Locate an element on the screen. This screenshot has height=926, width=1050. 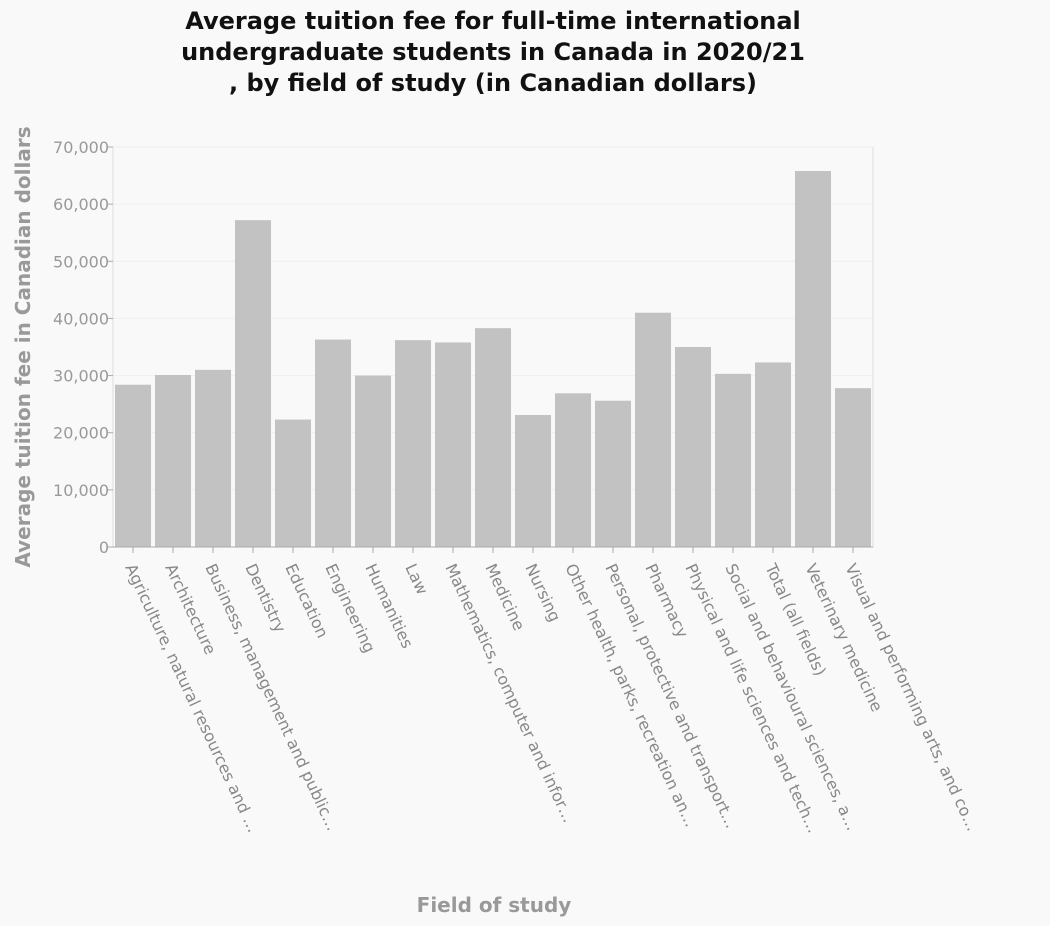
y-axis-title: Average tuition fee in Canadian dollars is located at coordinates (23, 346).